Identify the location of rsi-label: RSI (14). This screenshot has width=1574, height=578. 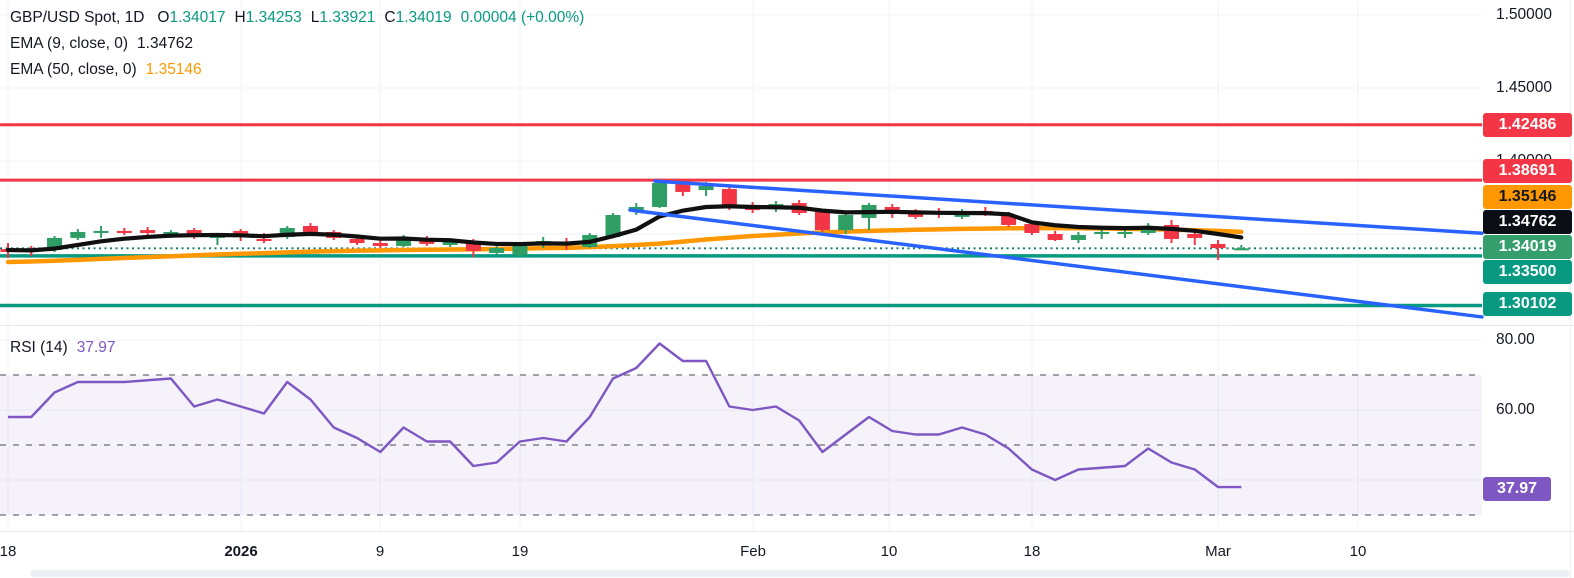
(39, 347).